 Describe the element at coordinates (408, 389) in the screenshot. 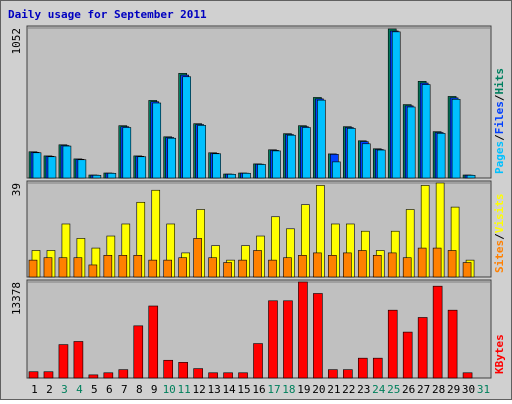

I see `x-tick-label: 26` at that location.